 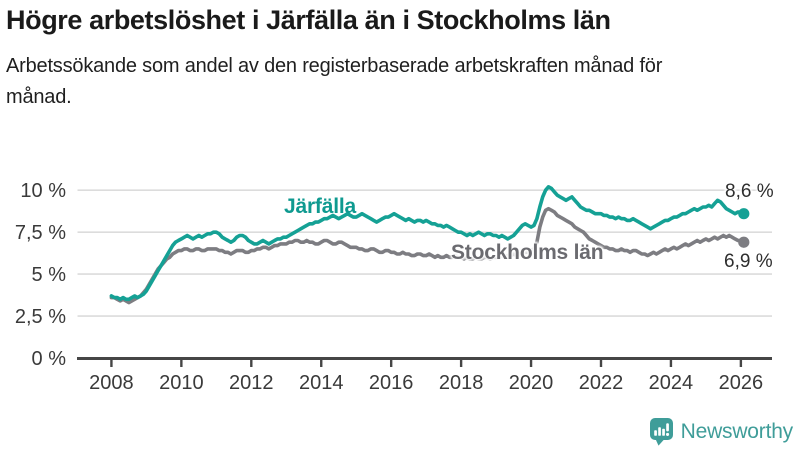 I want to click on series-label-stockholms-lan: Stockholms län, so click(x=527, y=252).